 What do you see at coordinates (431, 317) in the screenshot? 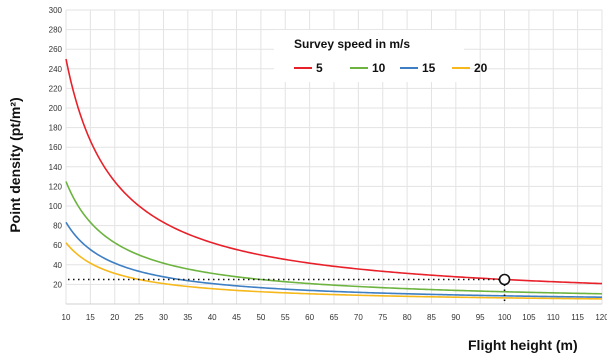
I see `x-tick-label: 85` at bounding box center [431, 317].